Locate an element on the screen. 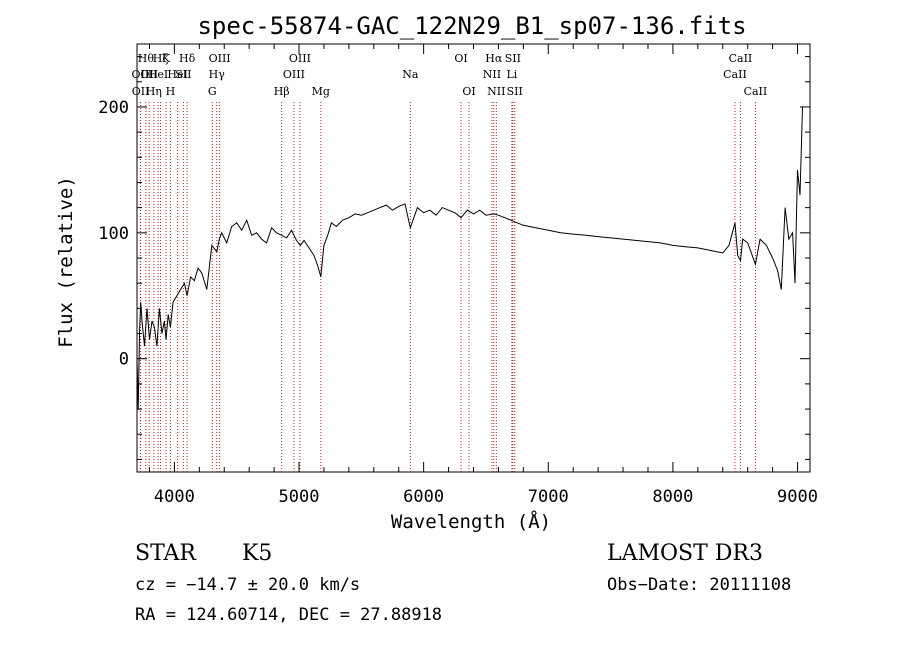 The height and width of the screenshot is (649, 900). y-tick-label: 100 is located at coordinates (113, 234).